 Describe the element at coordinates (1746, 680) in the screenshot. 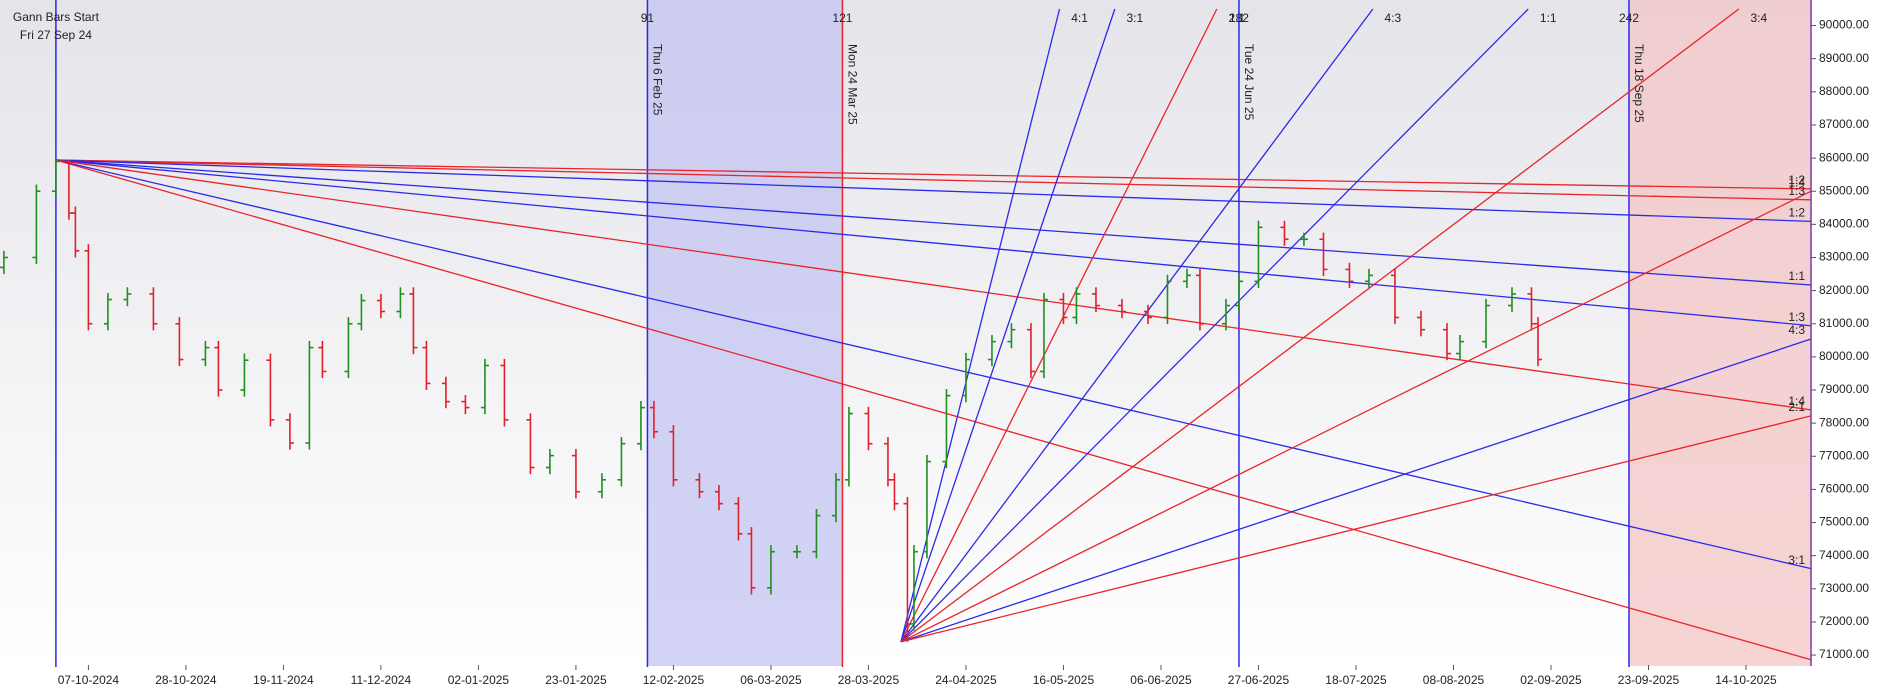

I see `x-tick-label: 14-10-2025` at that location.